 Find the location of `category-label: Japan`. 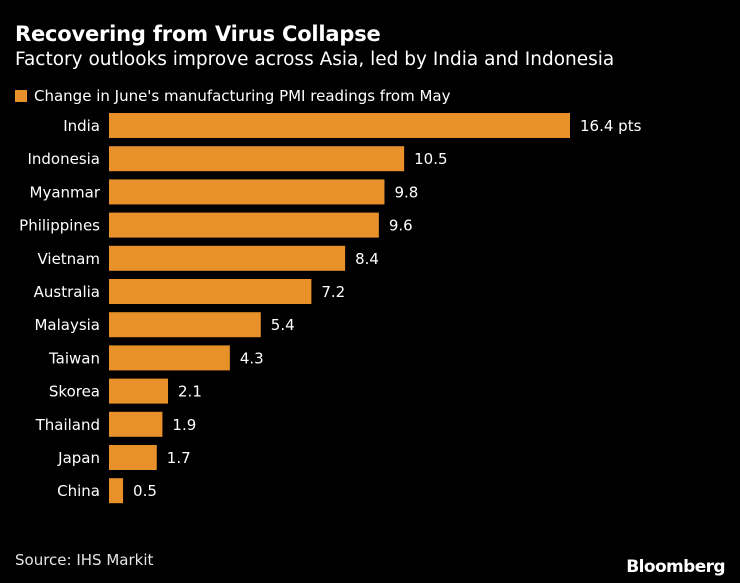

category-label: Japan is located at coordinates (78, 458).